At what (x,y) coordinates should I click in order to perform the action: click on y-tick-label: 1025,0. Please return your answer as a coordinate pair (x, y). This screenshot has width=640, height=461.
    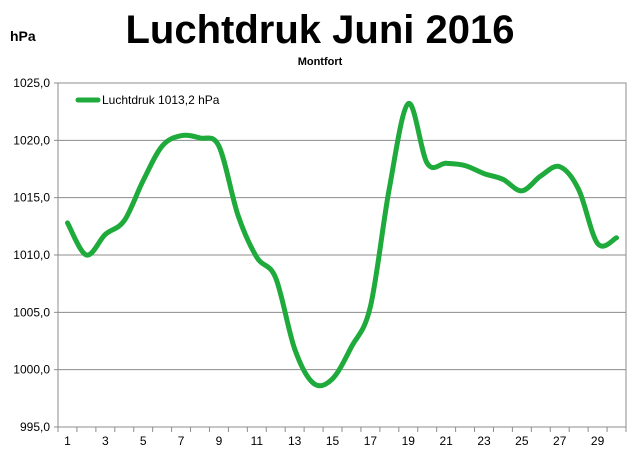
    Looking at the image, I should click on (31, 83).